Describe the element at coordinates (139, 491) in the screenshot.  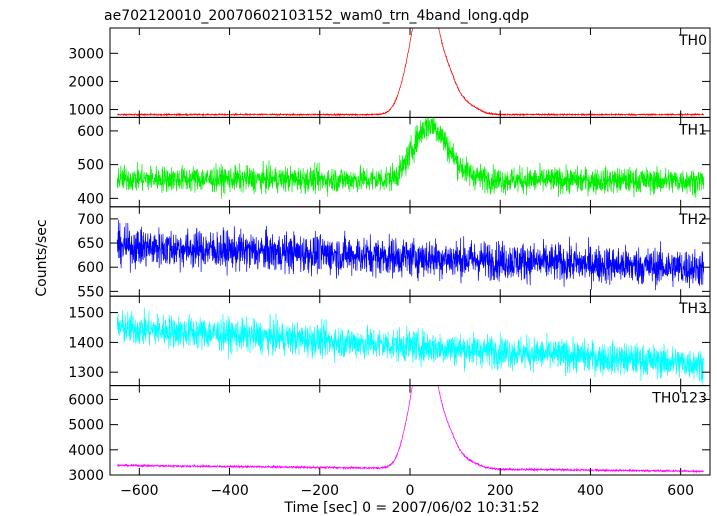
I see `x-tick-label: −600` at that location.